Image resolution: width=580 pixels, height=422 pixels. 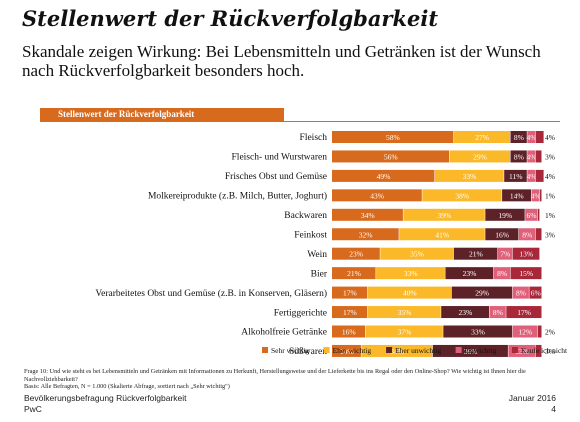 What do you see at coordinates (368, 215) in the screenshot?
I see `data-label: 34%` at bounding box center [368, 215].